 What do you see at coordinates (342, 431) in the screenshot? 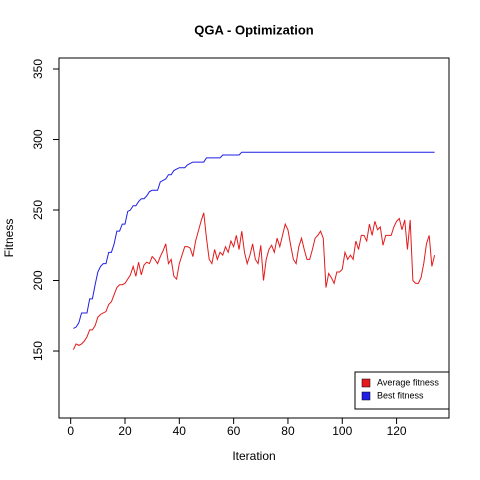
I see `x-tick-label: 100` at bounding box center [342, 431].